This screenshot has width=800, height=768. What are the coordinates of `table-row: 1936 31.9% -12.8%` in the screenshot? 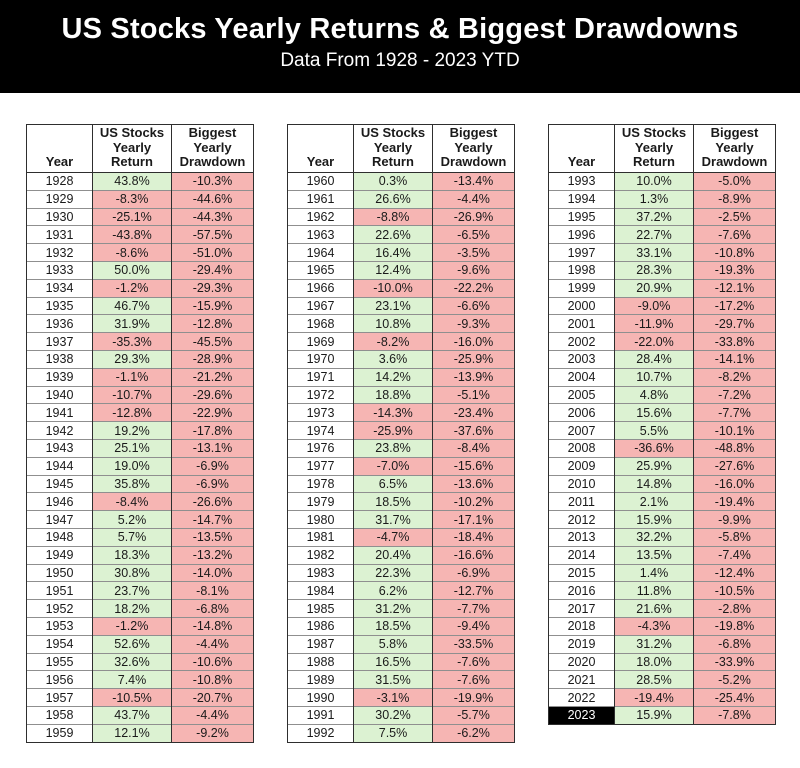 It's located at (140, 323).